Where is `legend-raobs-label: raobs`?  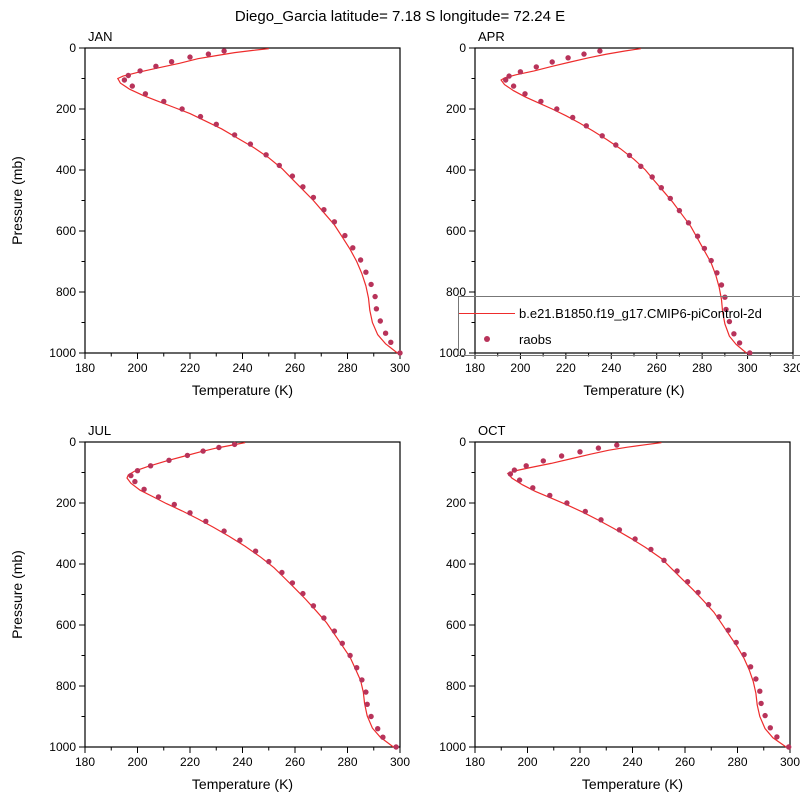
legend-raobs-label: raobs is located at coordinates (535, 339).